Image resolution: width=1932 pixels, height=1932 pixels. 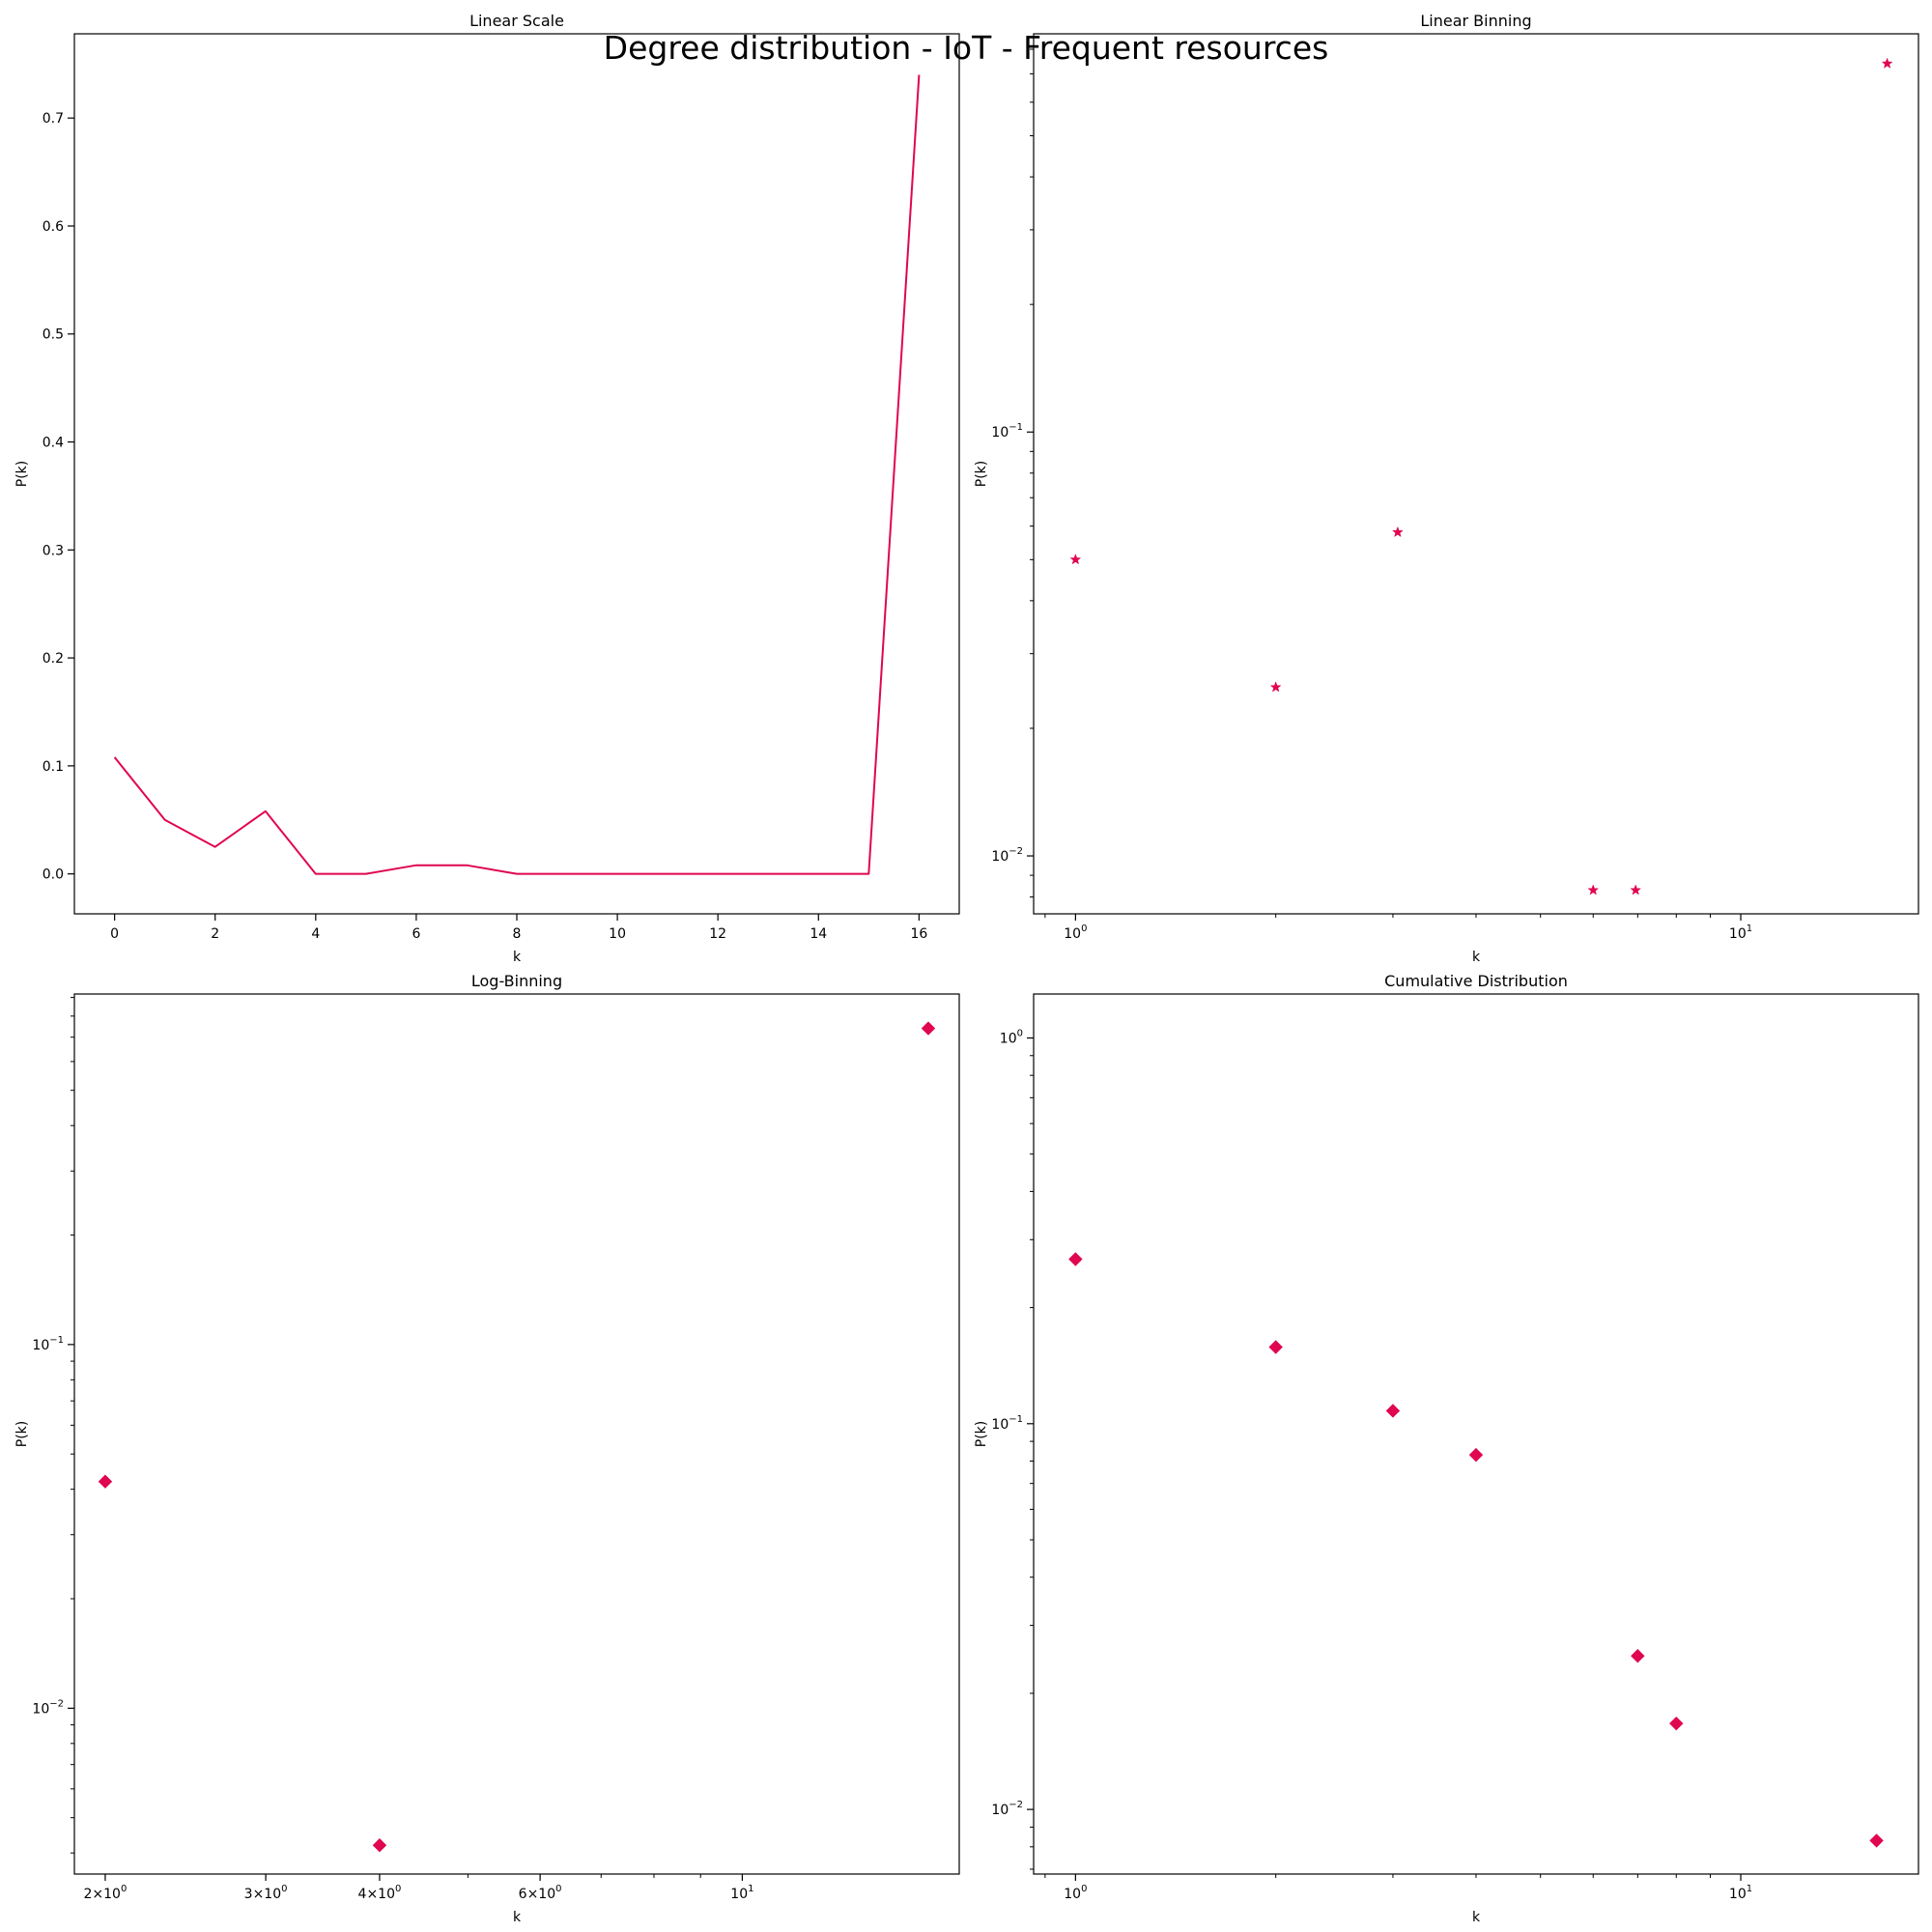 What do you see at coordinates (717, 934) in the screenshot?
I see `x-tick-label: 12` at bounding box center [717, 934].